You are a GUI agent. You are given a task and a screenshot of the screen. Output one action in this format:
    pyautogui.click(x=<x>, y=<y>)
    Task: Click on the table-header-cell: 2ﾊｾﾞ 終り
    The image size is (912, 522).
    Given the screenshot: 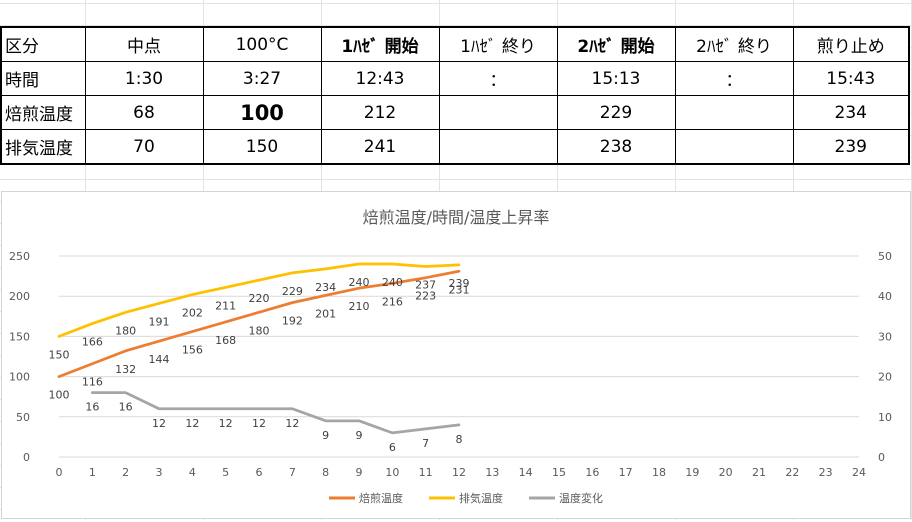 What is the action you would take?
    pyautogui.click(x=734, y=44)
    